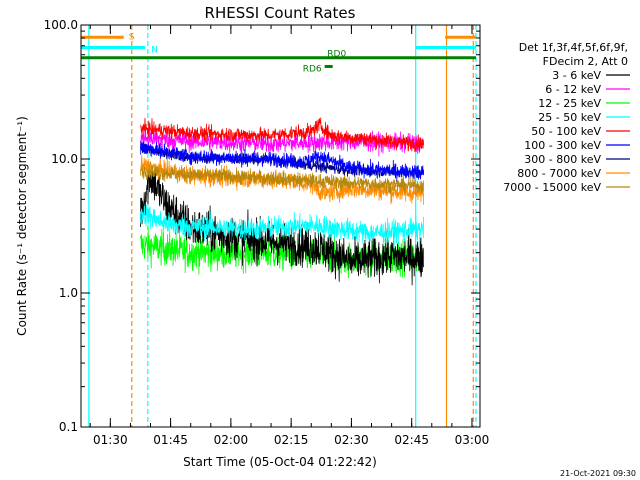 This screenshot has width=640, height=480. I want to click on legend-entry-label: 50 - 100 keV, so click(566, 131).